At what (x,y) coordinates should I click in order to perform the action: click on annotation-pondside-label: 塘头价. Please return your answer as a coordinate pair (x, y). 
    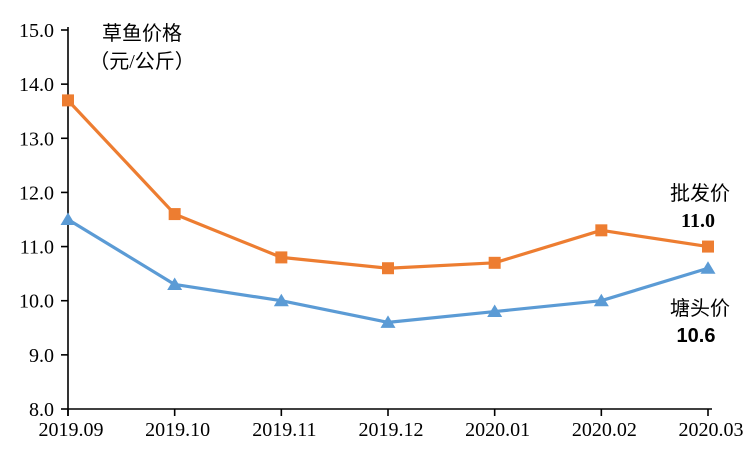
    Looking at the image, I should click on (700, 308).